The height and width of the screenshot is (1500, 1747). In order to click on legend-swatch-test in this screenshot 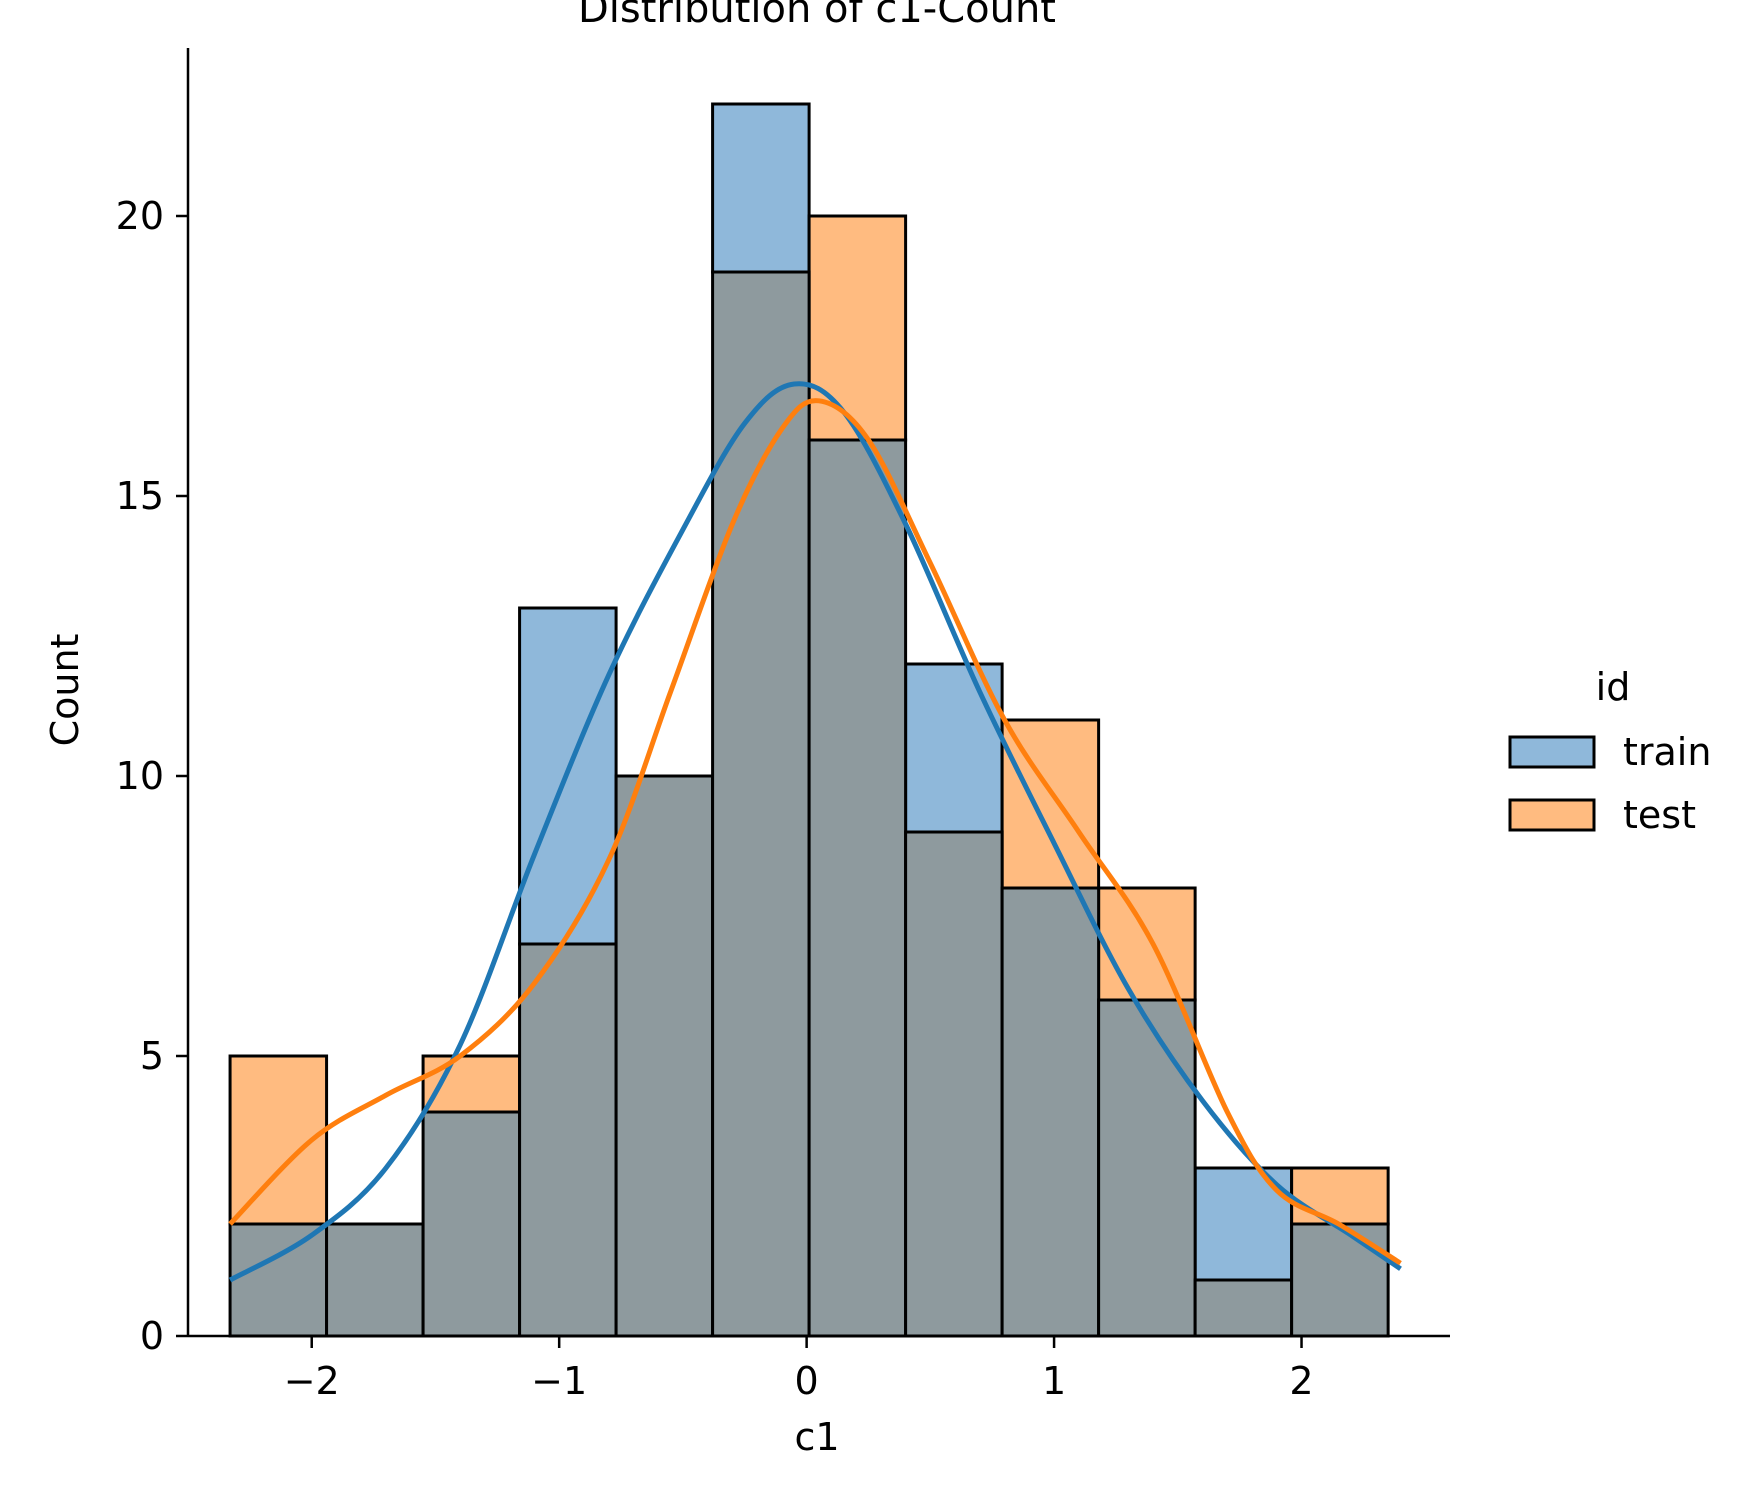, I will do `click(1552, 815)`.